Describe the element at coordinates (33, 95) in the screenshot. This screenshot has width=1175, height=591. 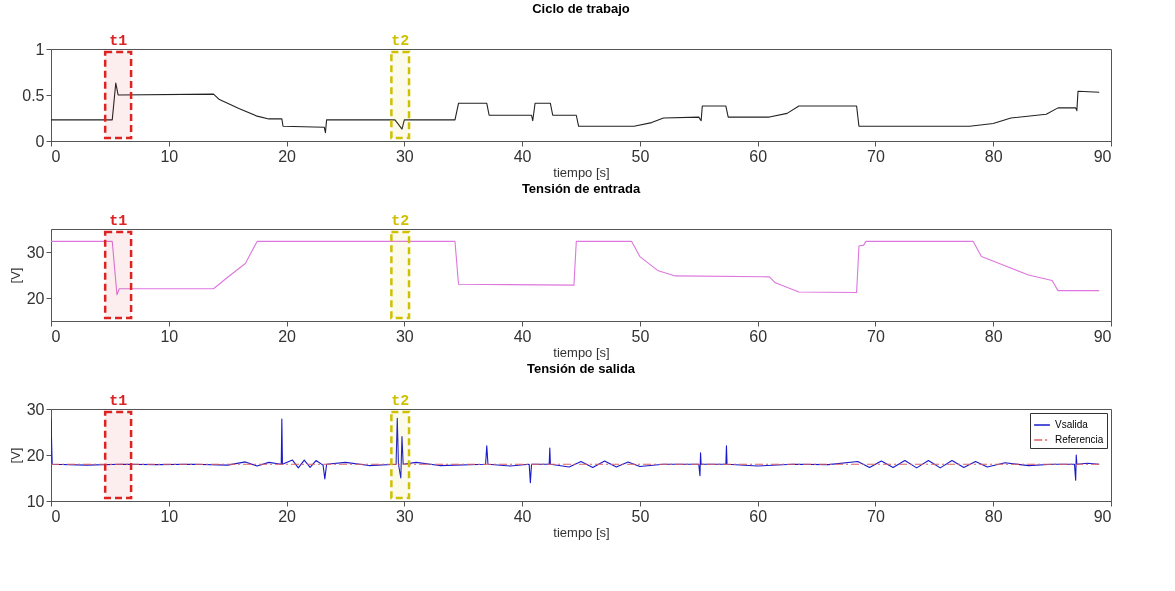
I see `y-tick-label: 0.5` at that location.